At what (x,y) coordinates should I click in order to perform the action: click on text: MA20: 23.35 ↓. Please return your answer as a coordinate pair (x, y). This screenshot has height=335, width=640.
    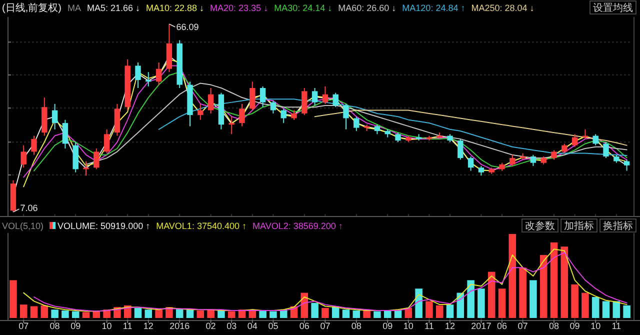
    Looking at the image, I should click on (239, 8).